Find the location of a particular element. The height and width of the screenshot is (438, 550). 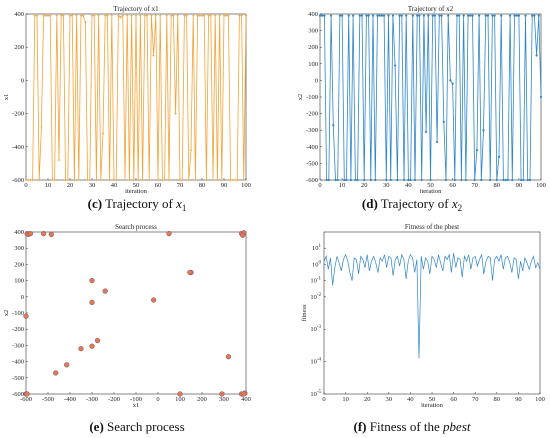

x-tick-label: 90 is located at coordinates (519, 185).